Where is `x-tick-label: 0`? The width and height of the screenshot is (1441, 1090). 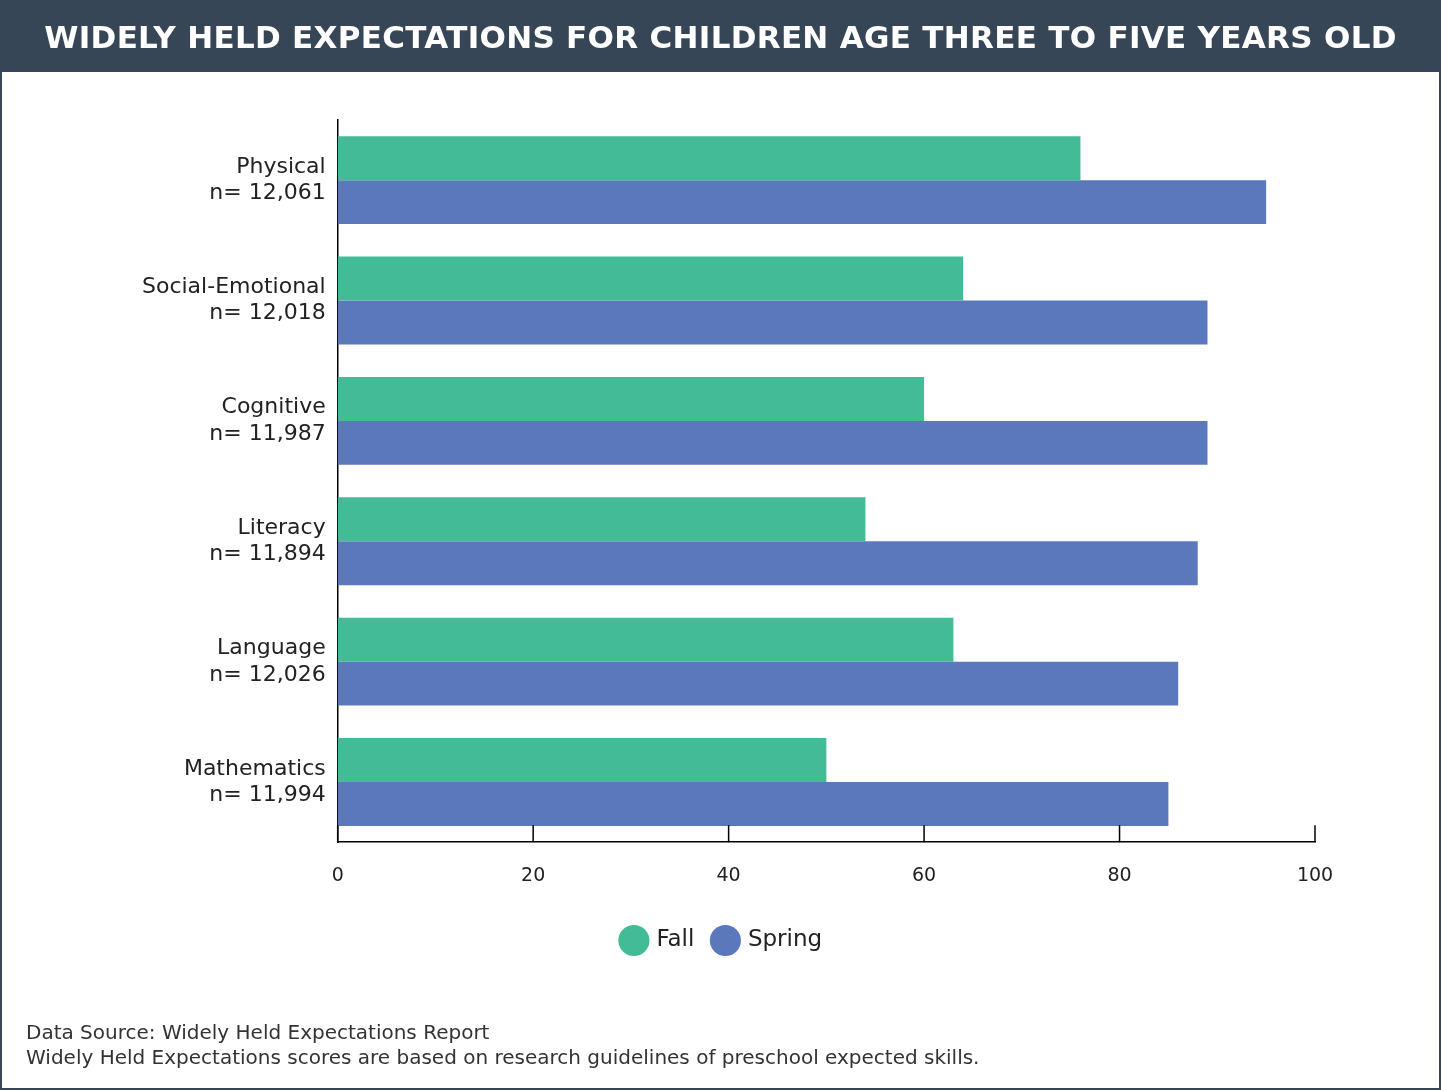
x-tick-label: 0 is located at coordinates (337, 873).